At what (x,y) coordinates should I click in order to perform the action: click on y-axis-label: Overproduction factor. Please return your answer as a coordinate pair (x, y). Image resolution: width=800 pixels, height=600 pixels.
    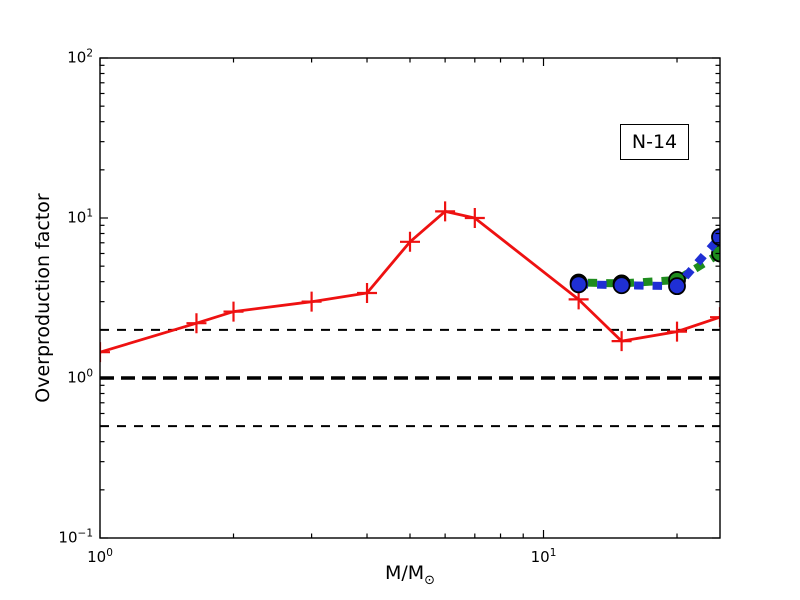
    Looking at the image, I should click on (43, 298).